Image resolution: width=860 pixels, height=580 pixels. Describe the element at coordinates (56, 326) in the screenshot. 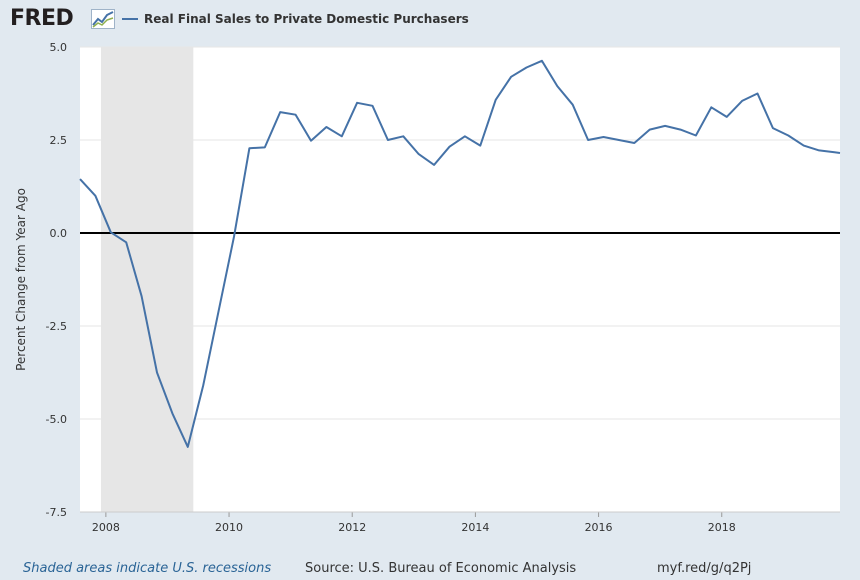

I see `y-tick-label: -2.5` at that location.